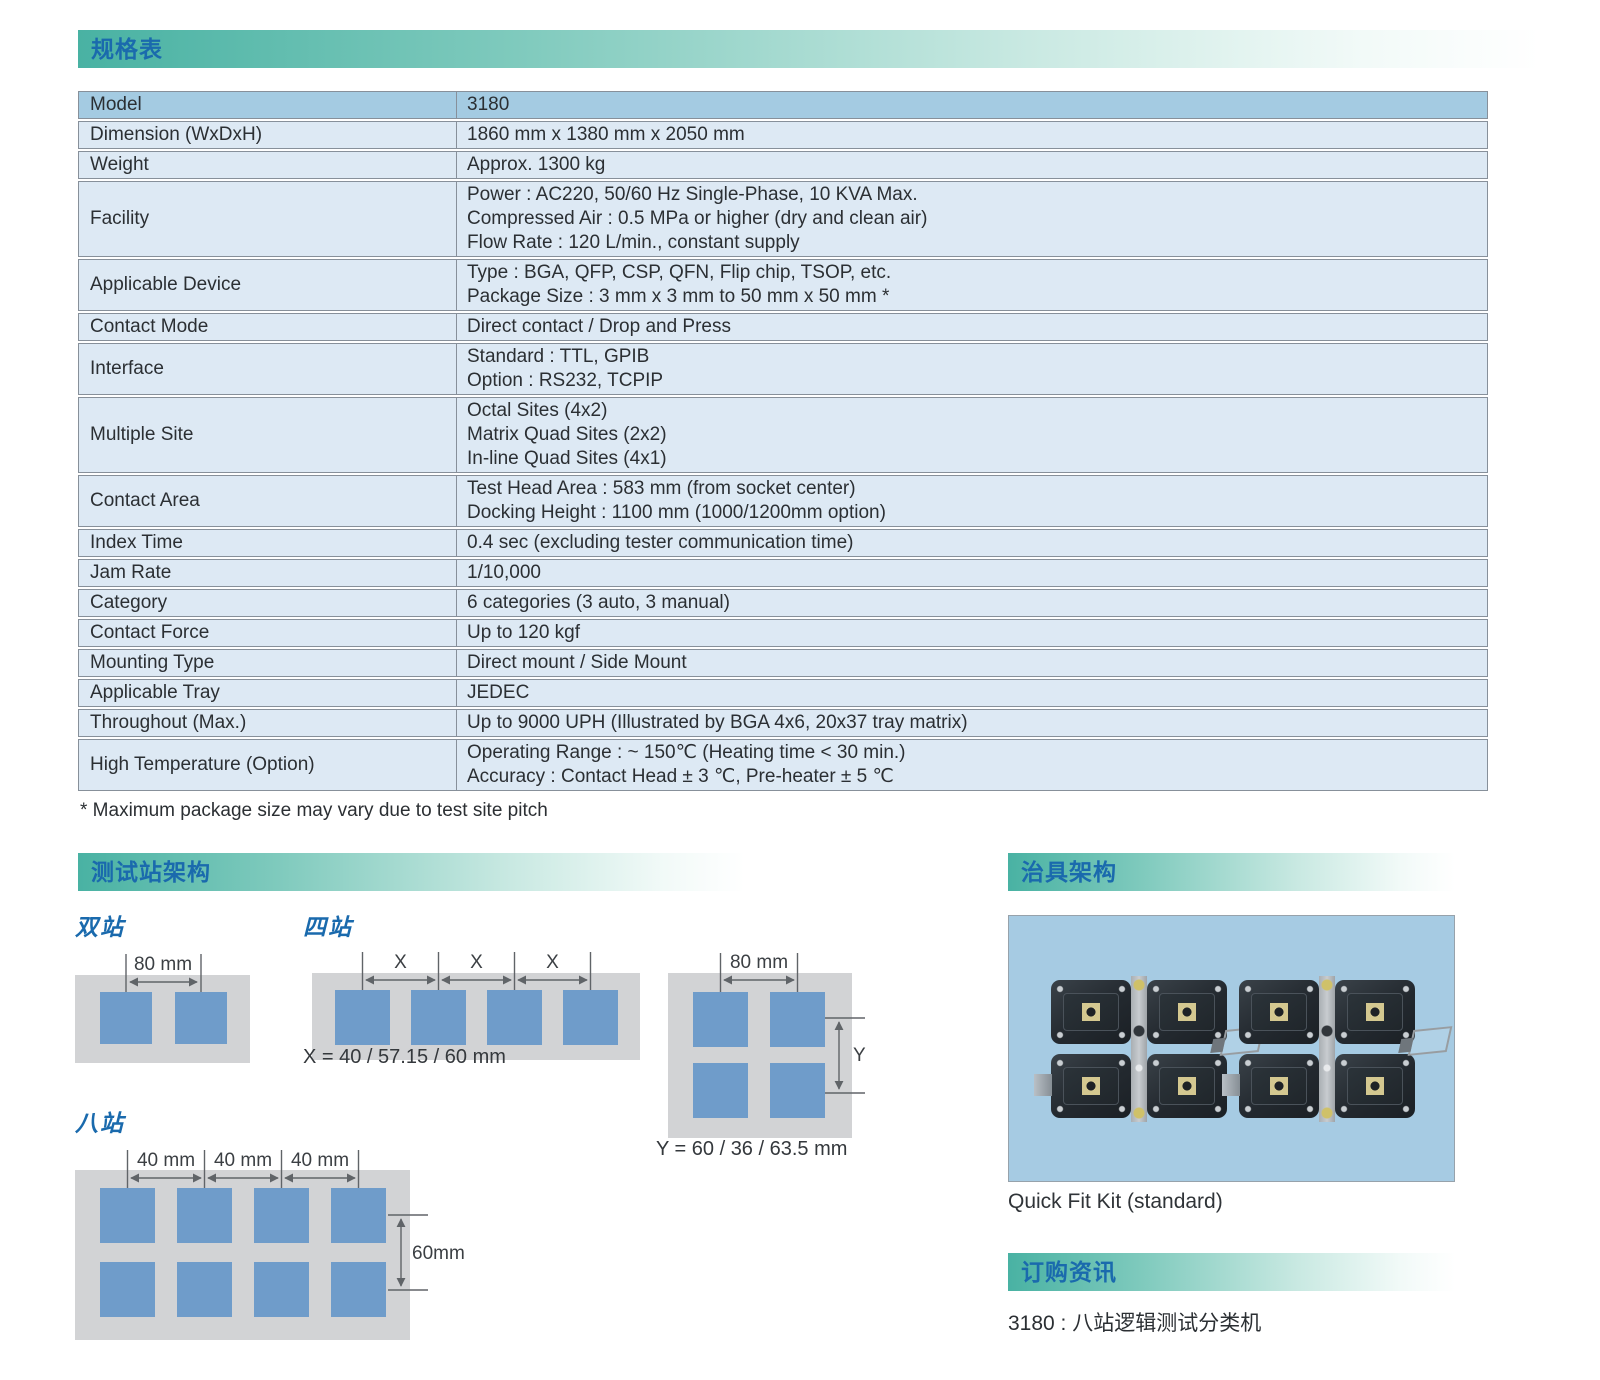 This screenshot has height=1380, width=1600. Describe the element at coordinates (268, 603) in the screenshot. I see `spec-row-label: Category` at that location.